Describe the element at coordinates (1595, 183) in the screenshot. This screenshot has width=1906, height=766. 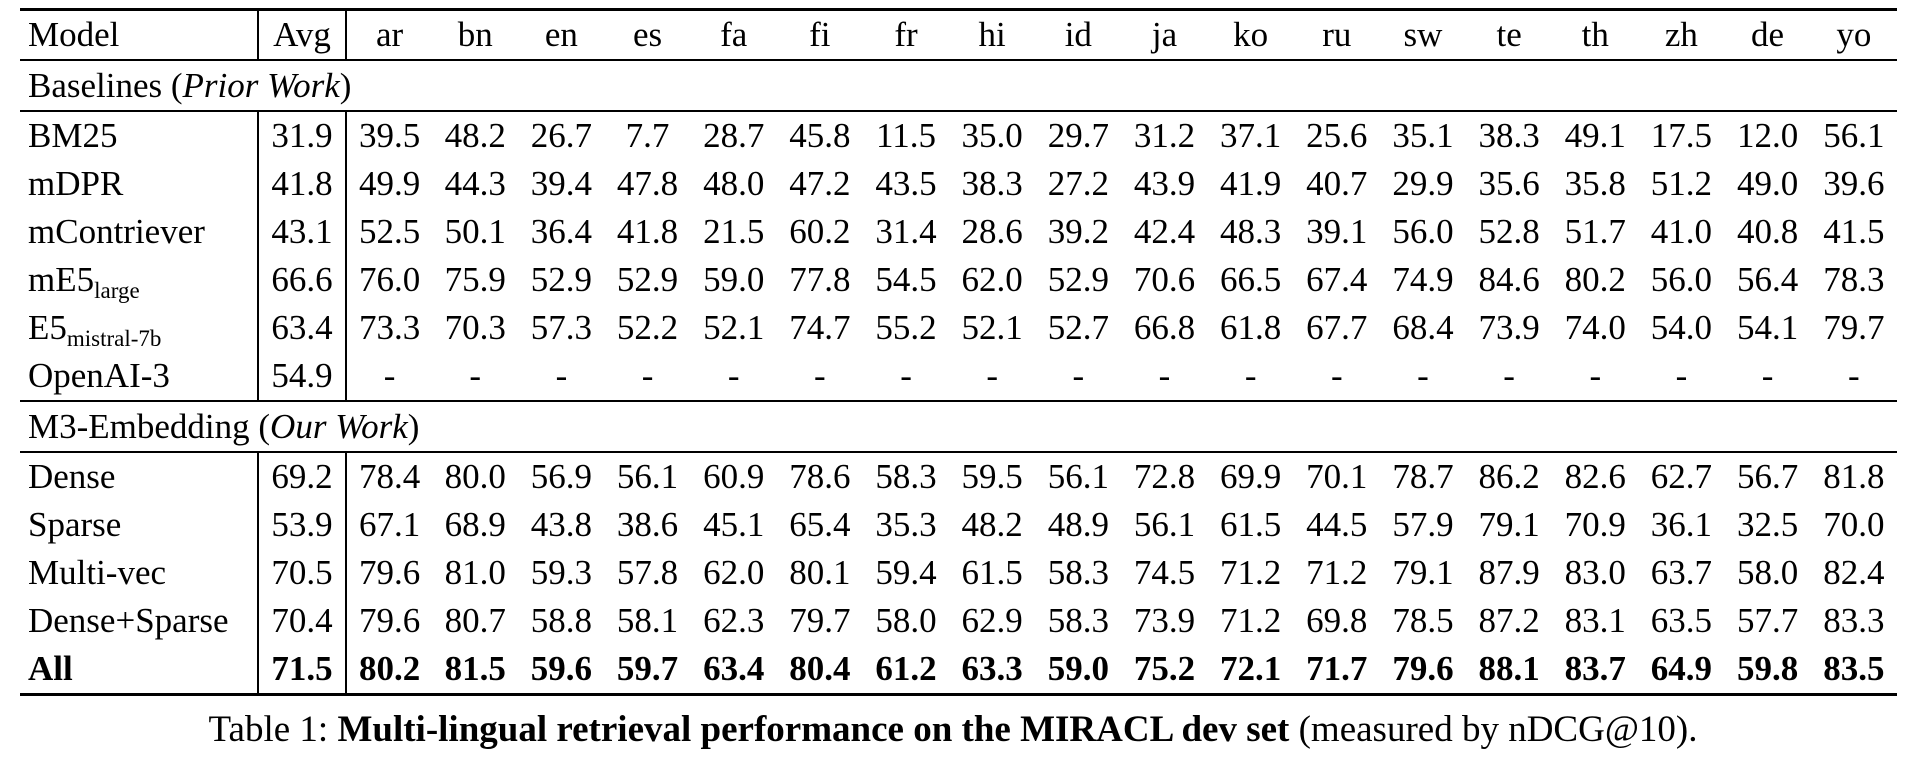
I see `score-cell-th: 35.8` at that location.